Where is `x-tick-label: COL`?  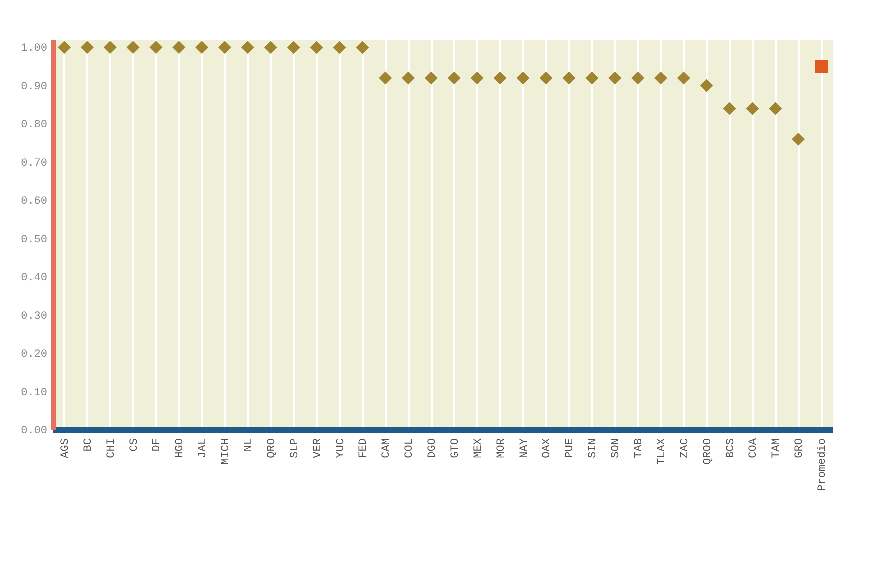
x-tick-label: COL is located at coordinates (410, 448).